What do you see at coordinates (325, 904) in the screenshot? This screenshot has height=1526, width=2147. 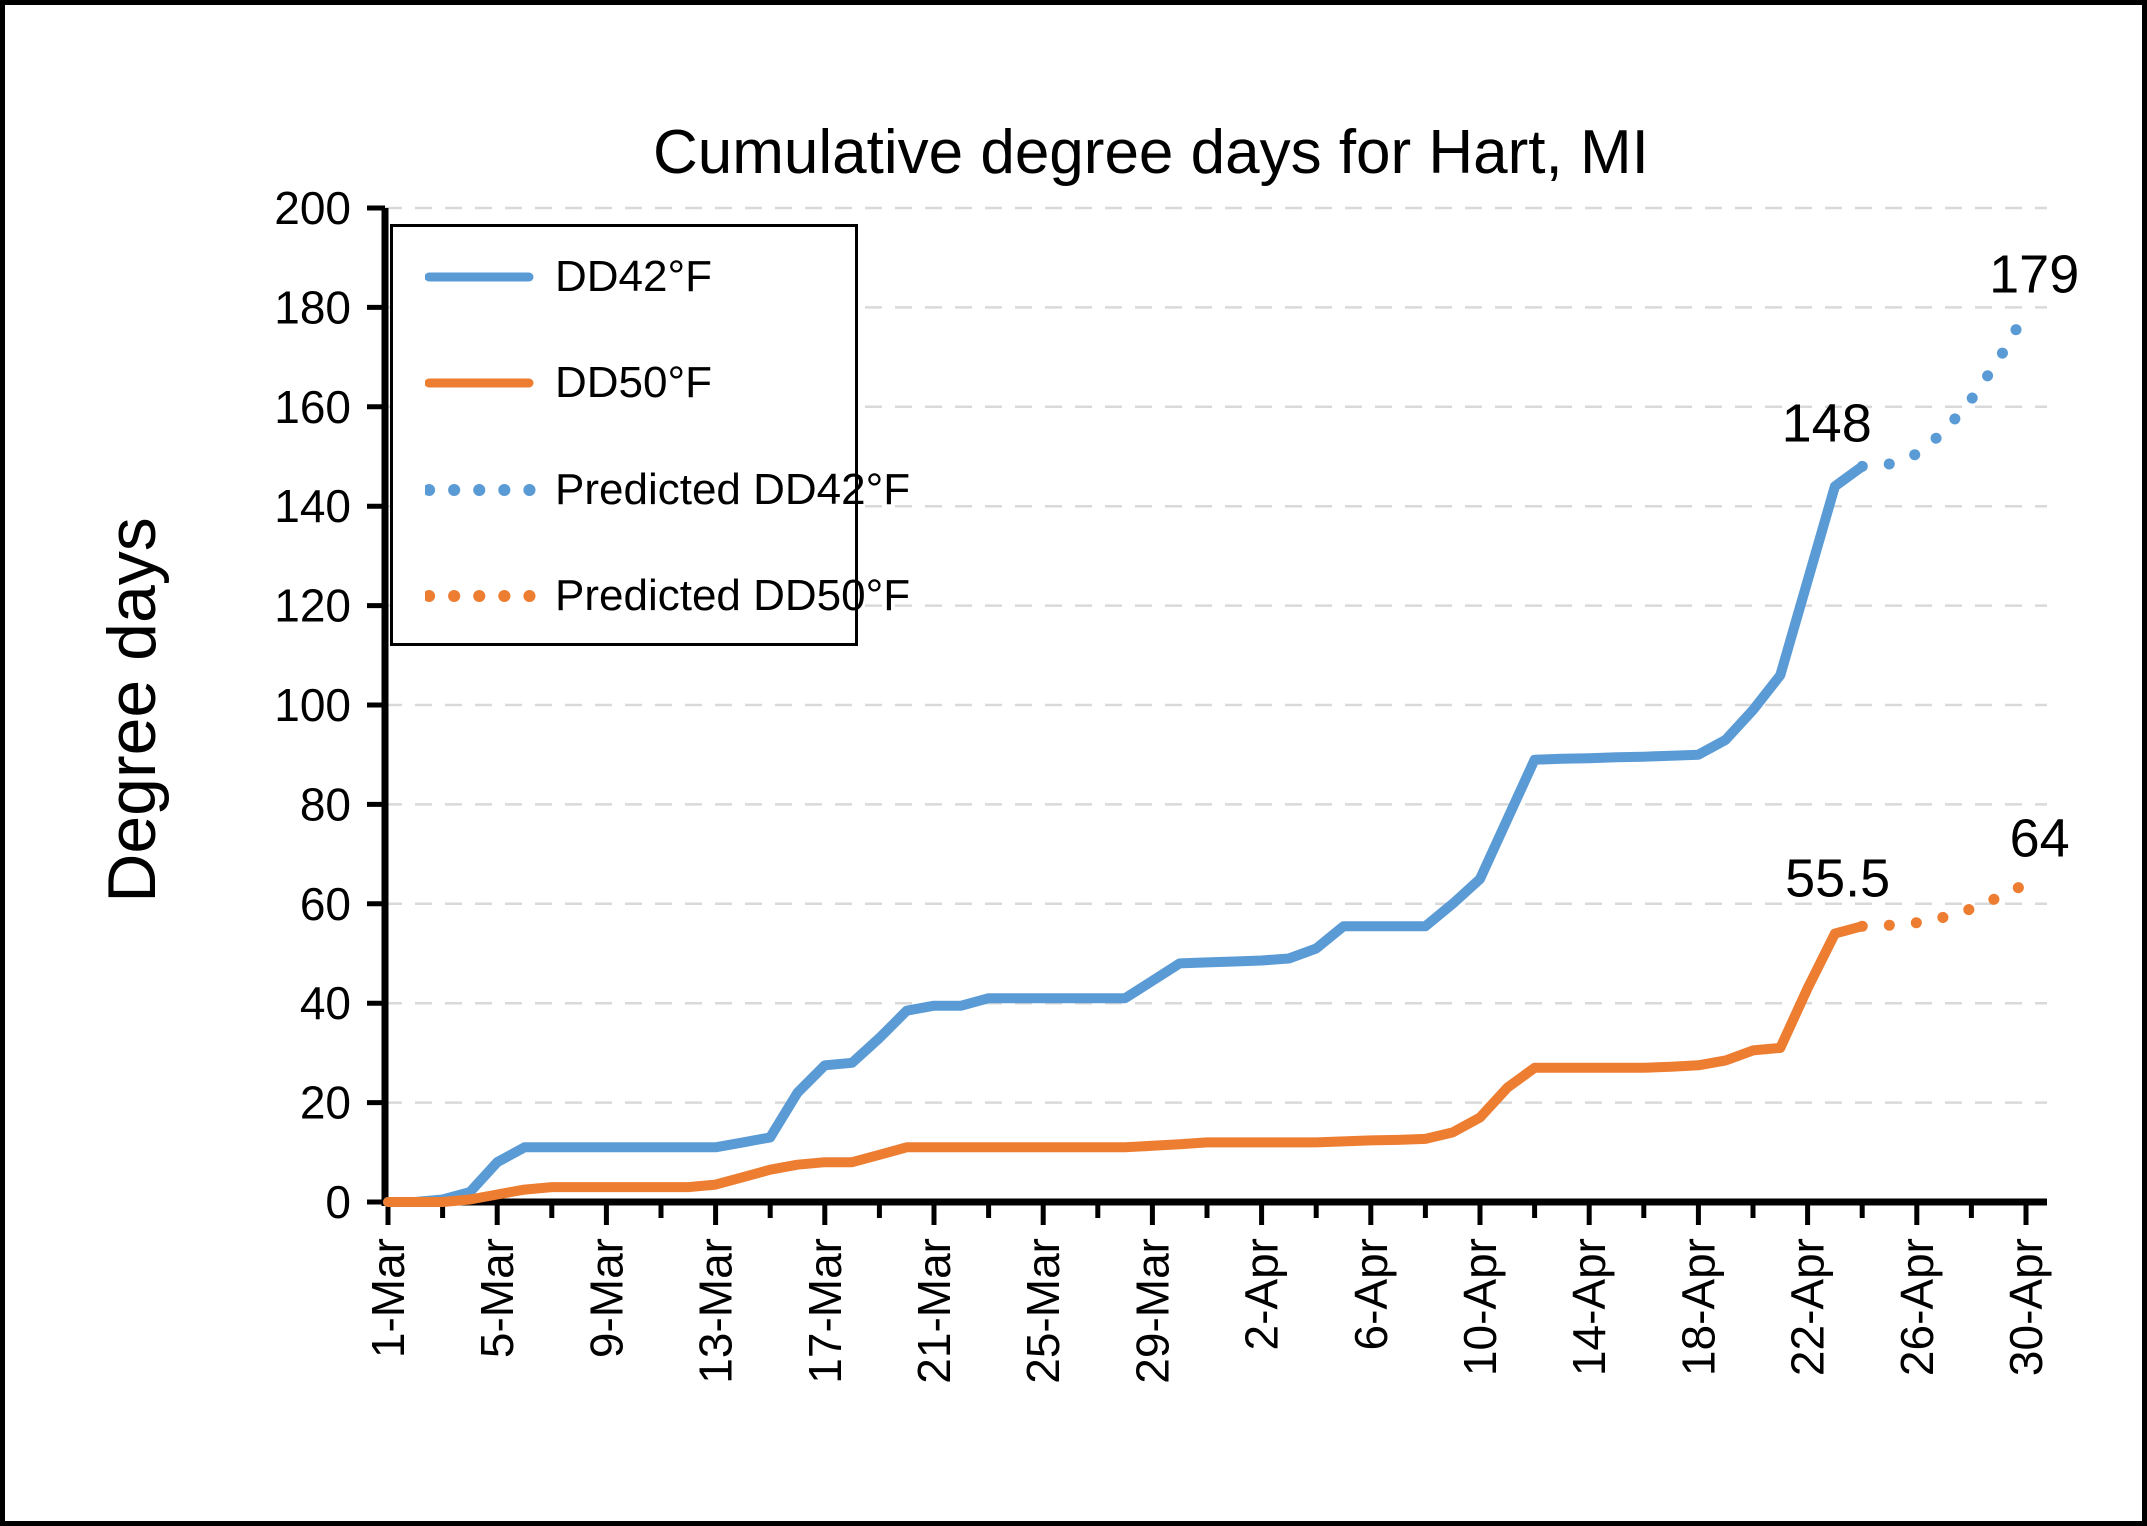 I see `y-tick-label: 60` at bounding box center [325, 904].